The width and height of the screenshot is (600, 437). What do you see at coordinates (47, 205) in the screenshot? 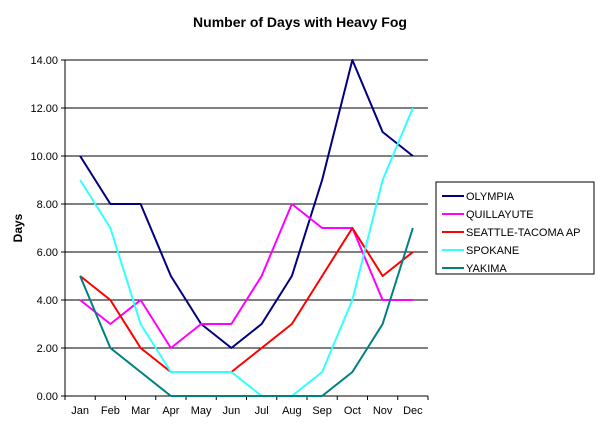
I see `y-tick-label: 8.00` at bounding box center [47, 205].